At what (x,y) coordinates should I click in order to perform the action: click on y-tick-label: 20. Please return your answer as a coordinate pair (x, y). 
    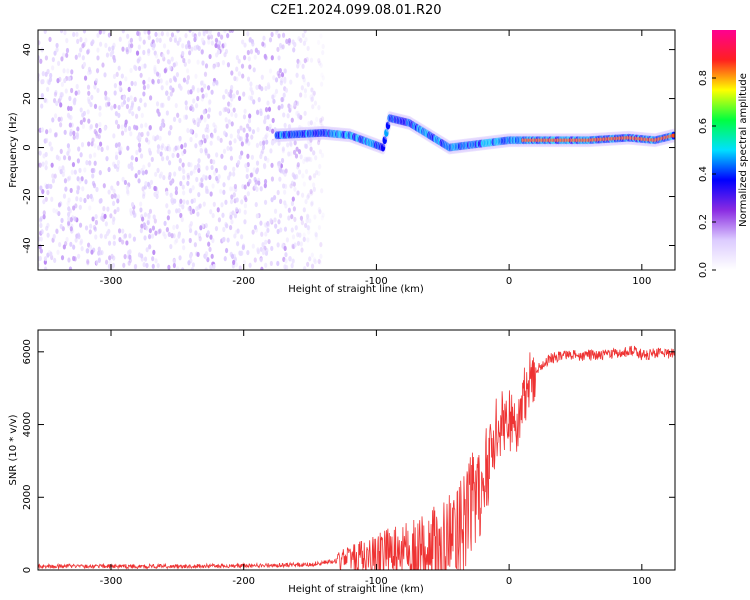
    Looking at the image, I should click on (27, 98).